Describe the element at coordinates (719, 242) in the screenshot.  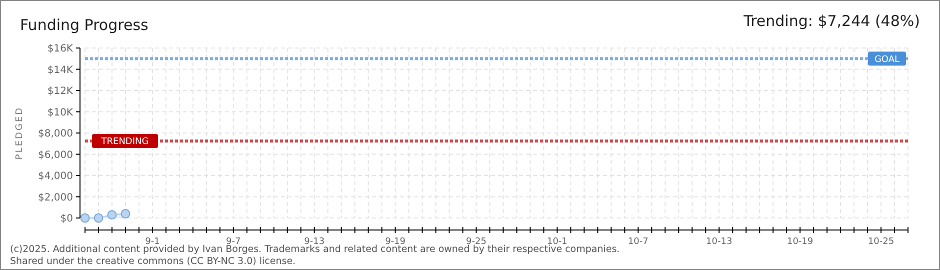
I see `x-tick-label: 10-13` at that location.